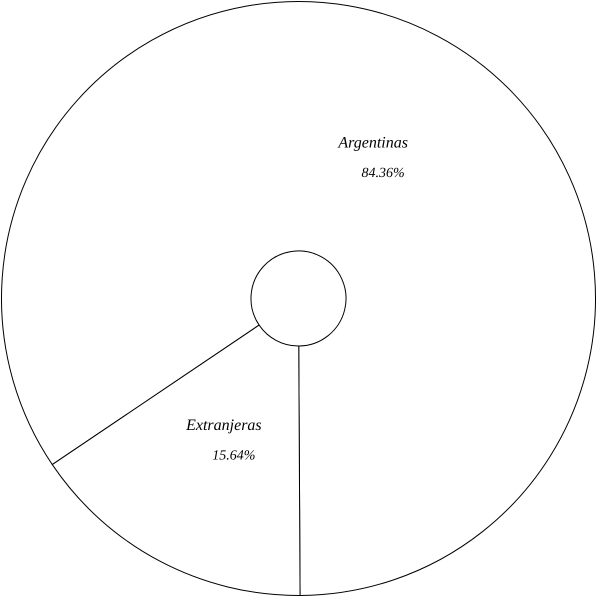 The height and width of the screenshot is (597, 597). I want to click on slice-label: Extranjeras, so click(223, 425).